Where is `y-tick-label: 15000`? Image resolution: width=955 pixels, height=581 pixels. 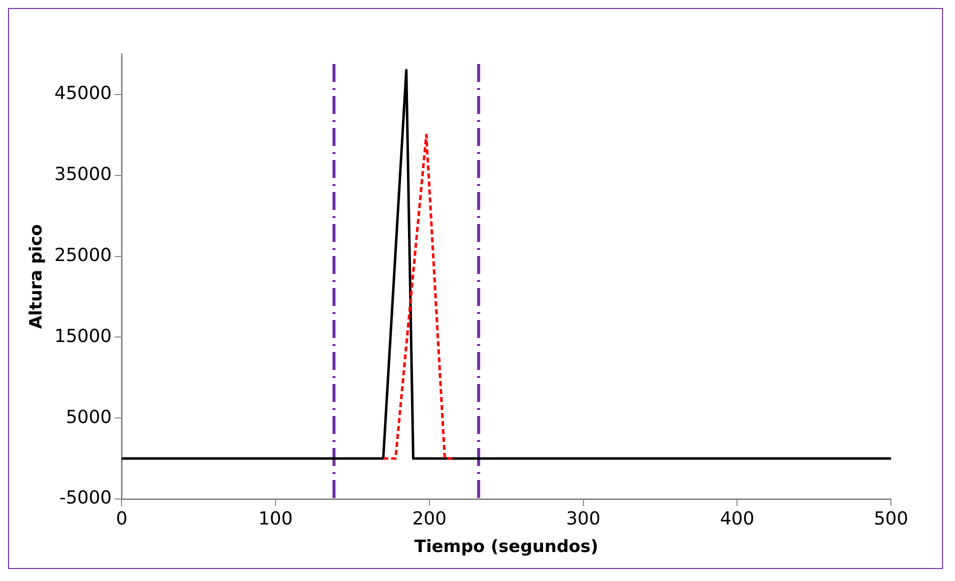 y-tick-label: 15000 is located at coordinates (83, 336).